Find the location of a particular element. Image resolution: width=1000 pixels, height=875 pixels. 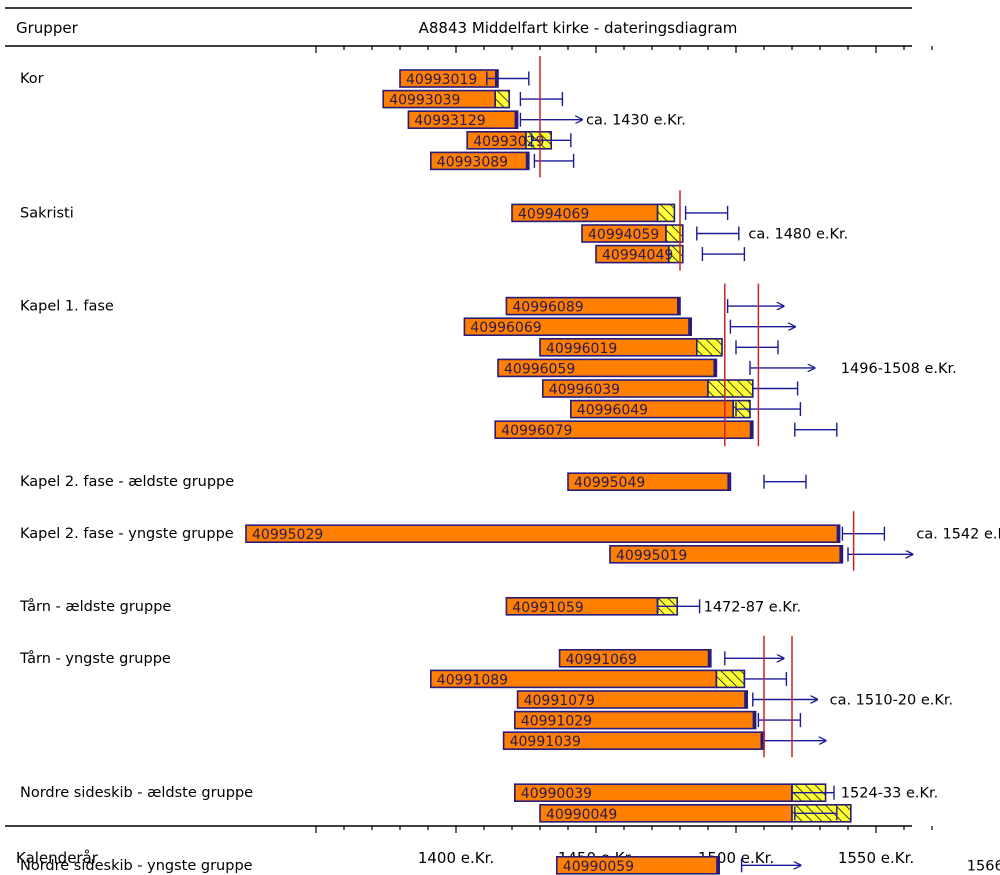

dating-label: ca. 1430 e.Kr. is located at coordinates (636, 121).